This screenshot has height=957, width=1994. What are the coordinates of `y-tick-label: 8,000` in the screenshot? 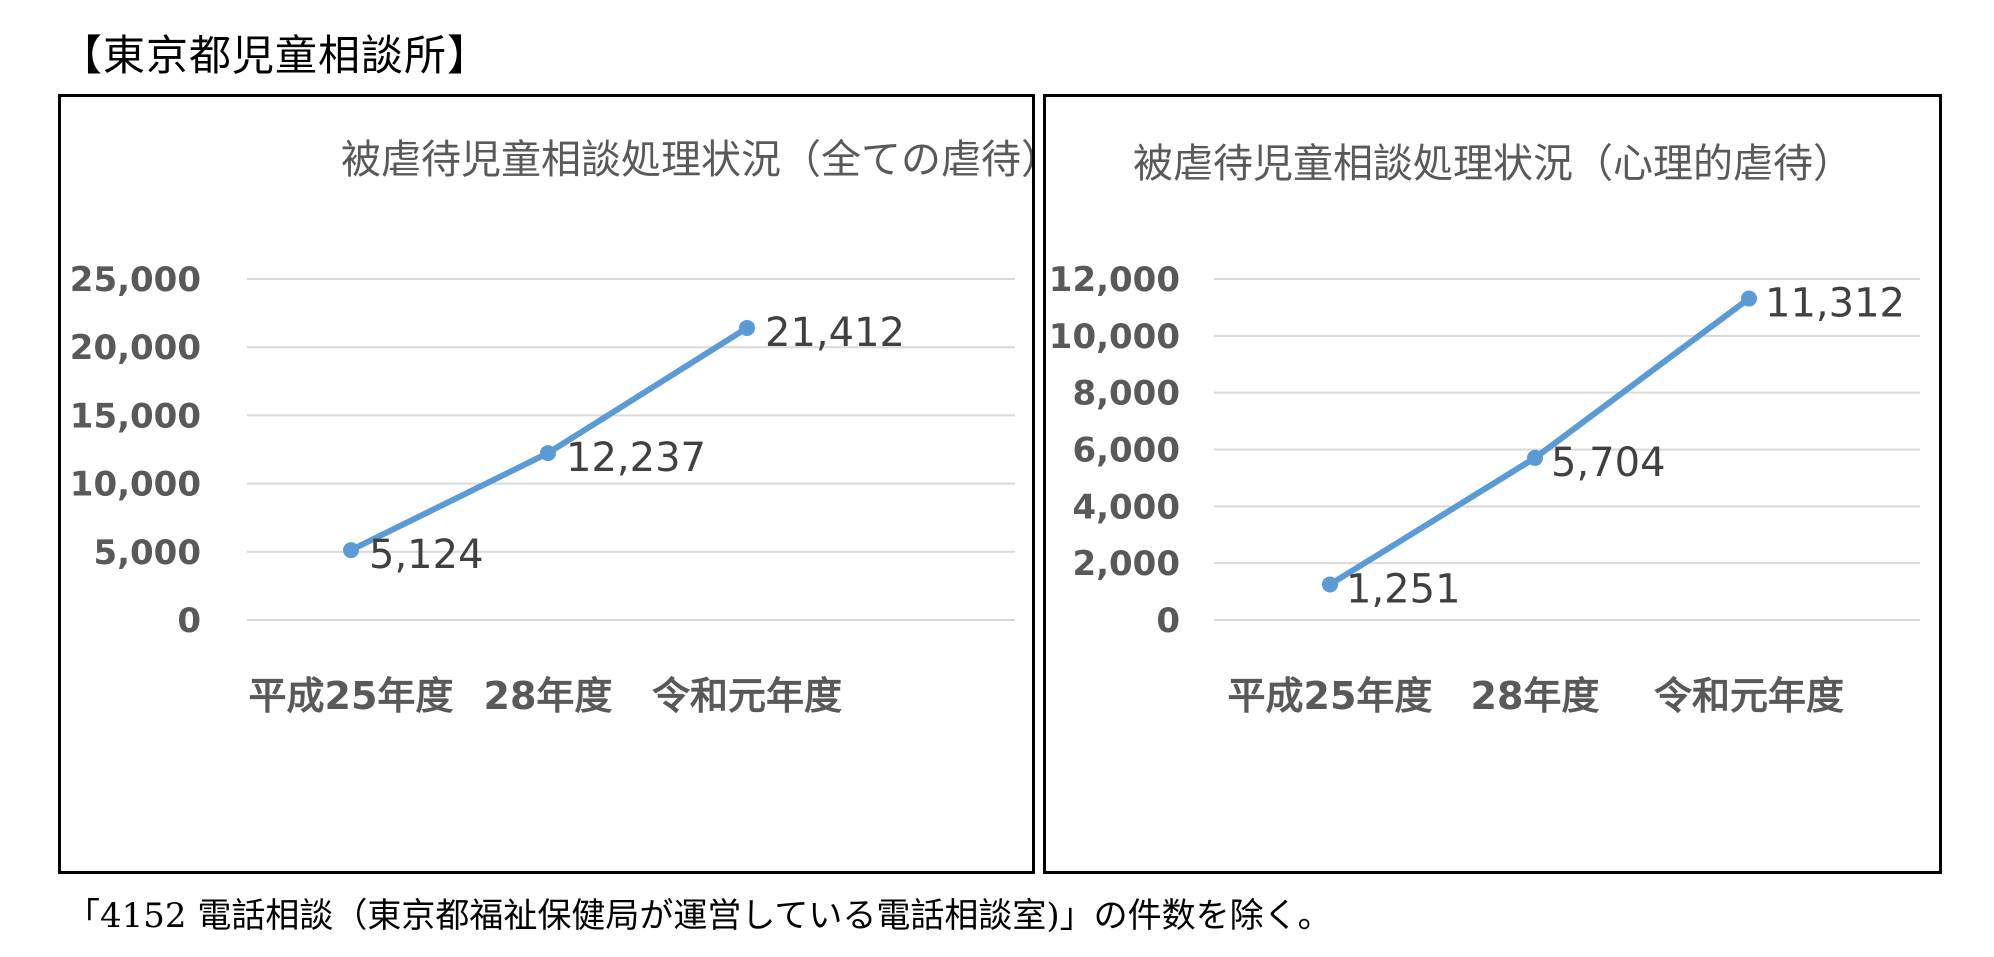 It's located at (1126, 394).